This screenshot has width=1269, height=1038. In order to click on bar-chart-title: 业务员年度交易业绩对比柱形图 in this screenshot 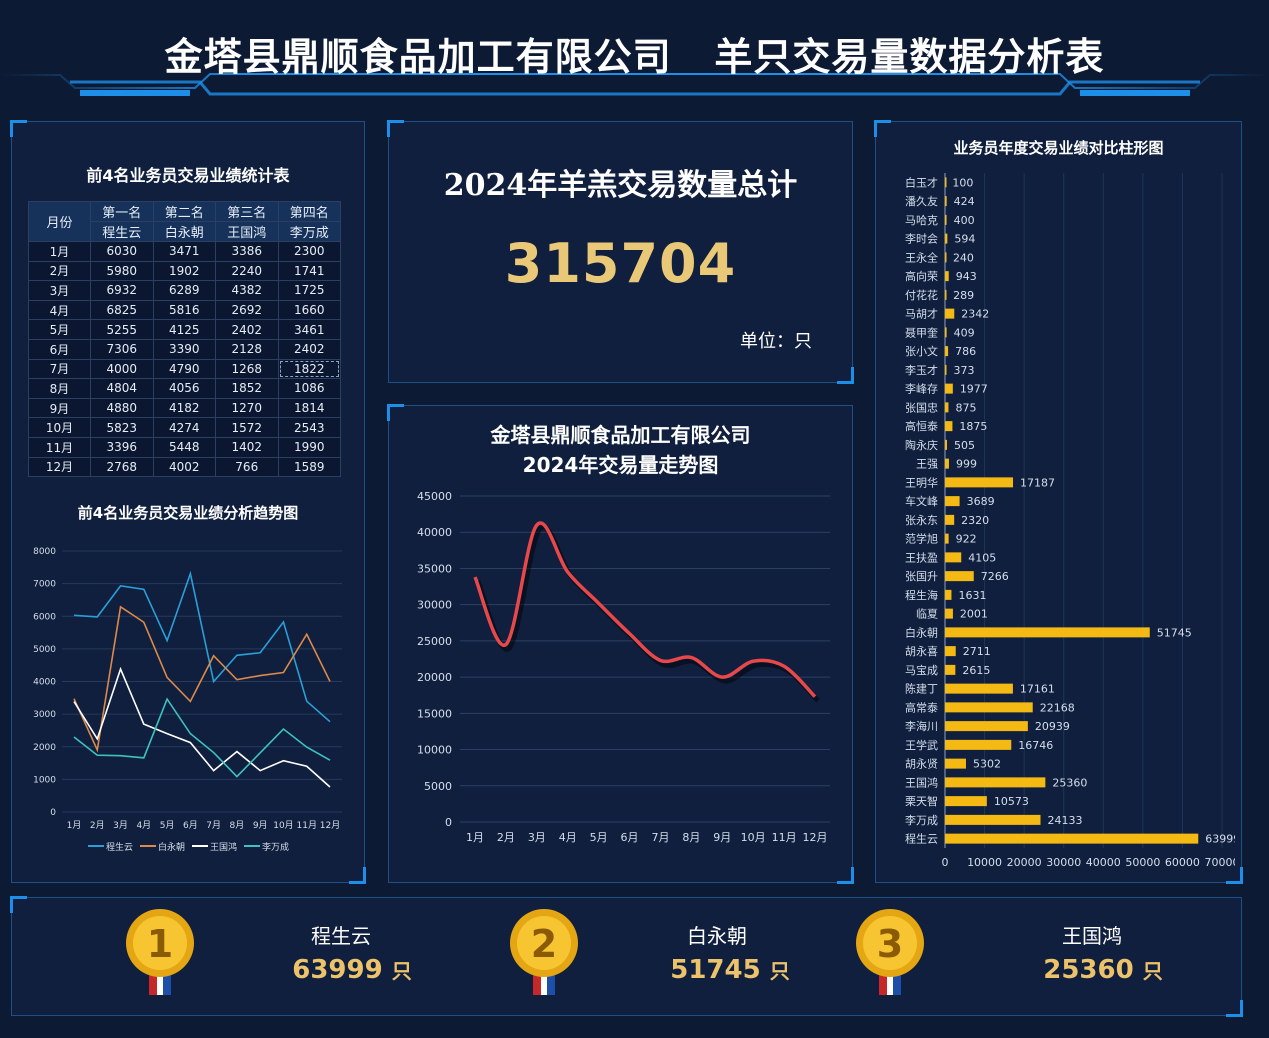, I will do `click(1058, 148)`.